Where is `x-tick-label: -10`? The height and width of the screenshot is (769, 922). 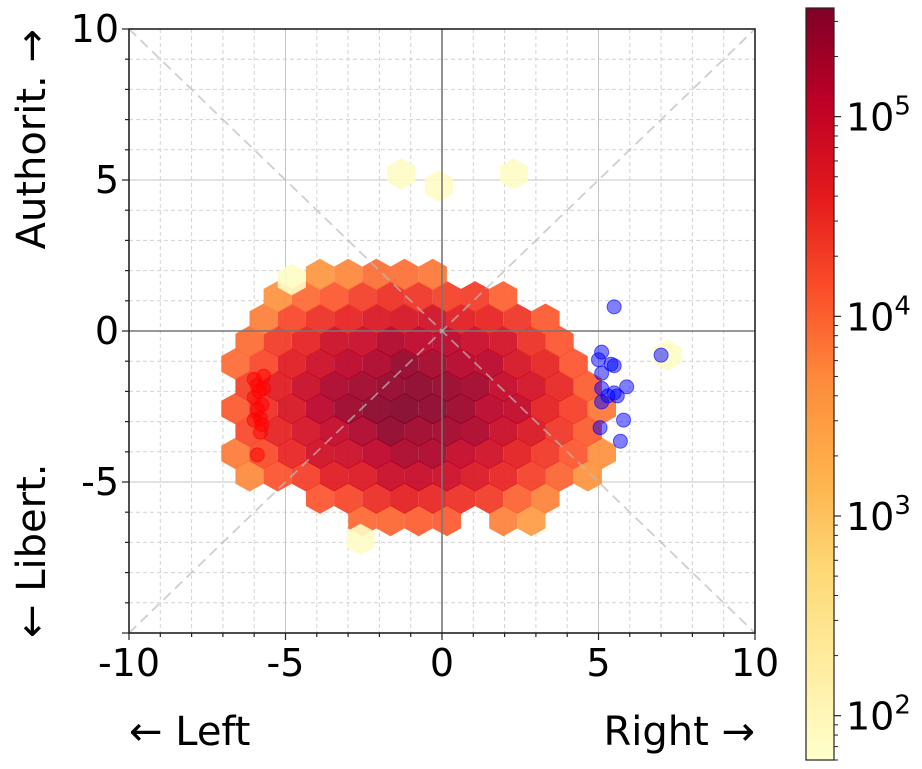 x-tick-label: -10 is located at coordinates (129, 663).